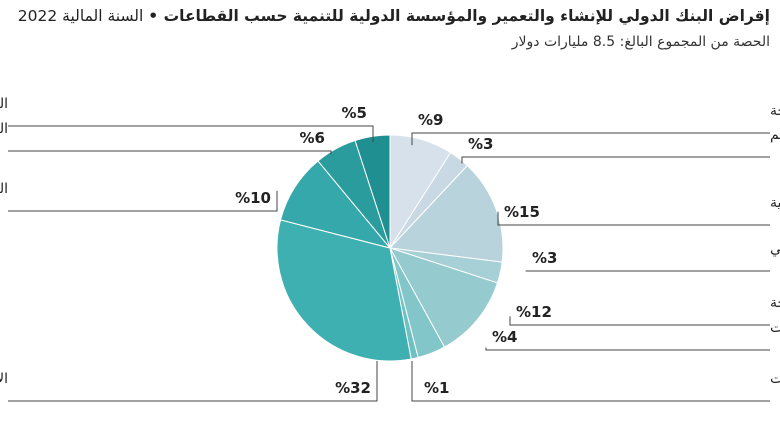  Describe the element at coordinates (4, 379) in the screenshot. I see `slice-category-label: الإدارة العامة` at that location.